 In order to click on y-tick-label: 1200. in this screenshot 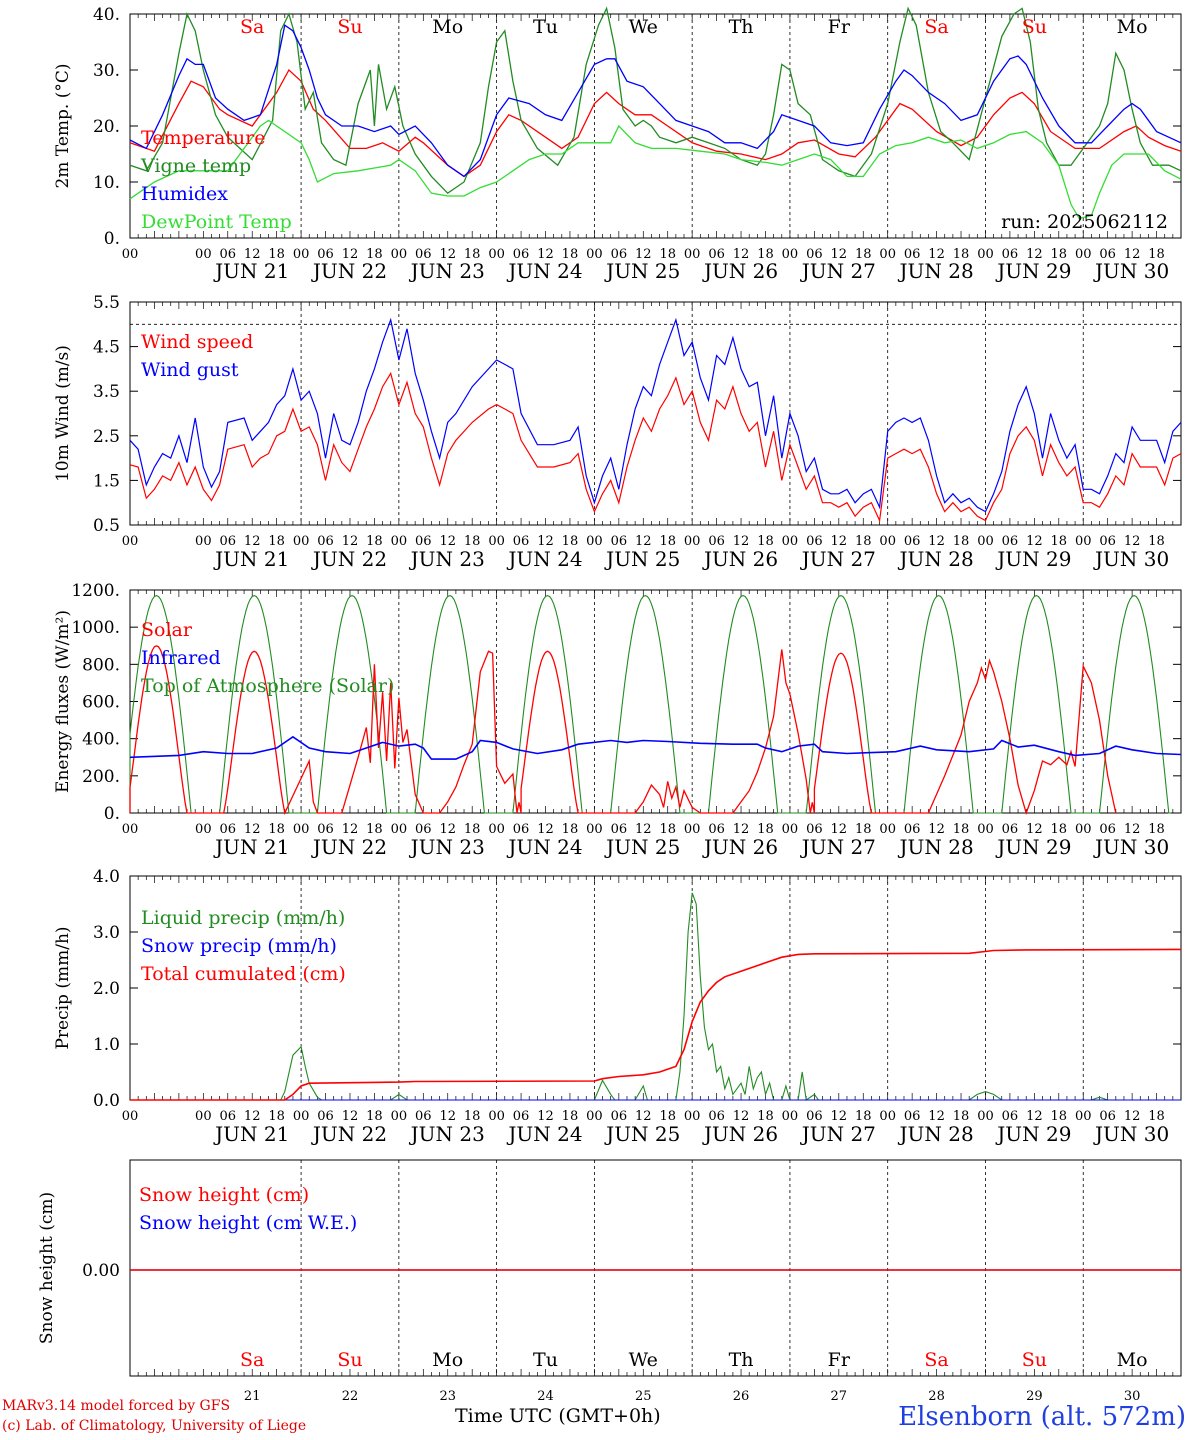, I will do `click(95, 591)`.